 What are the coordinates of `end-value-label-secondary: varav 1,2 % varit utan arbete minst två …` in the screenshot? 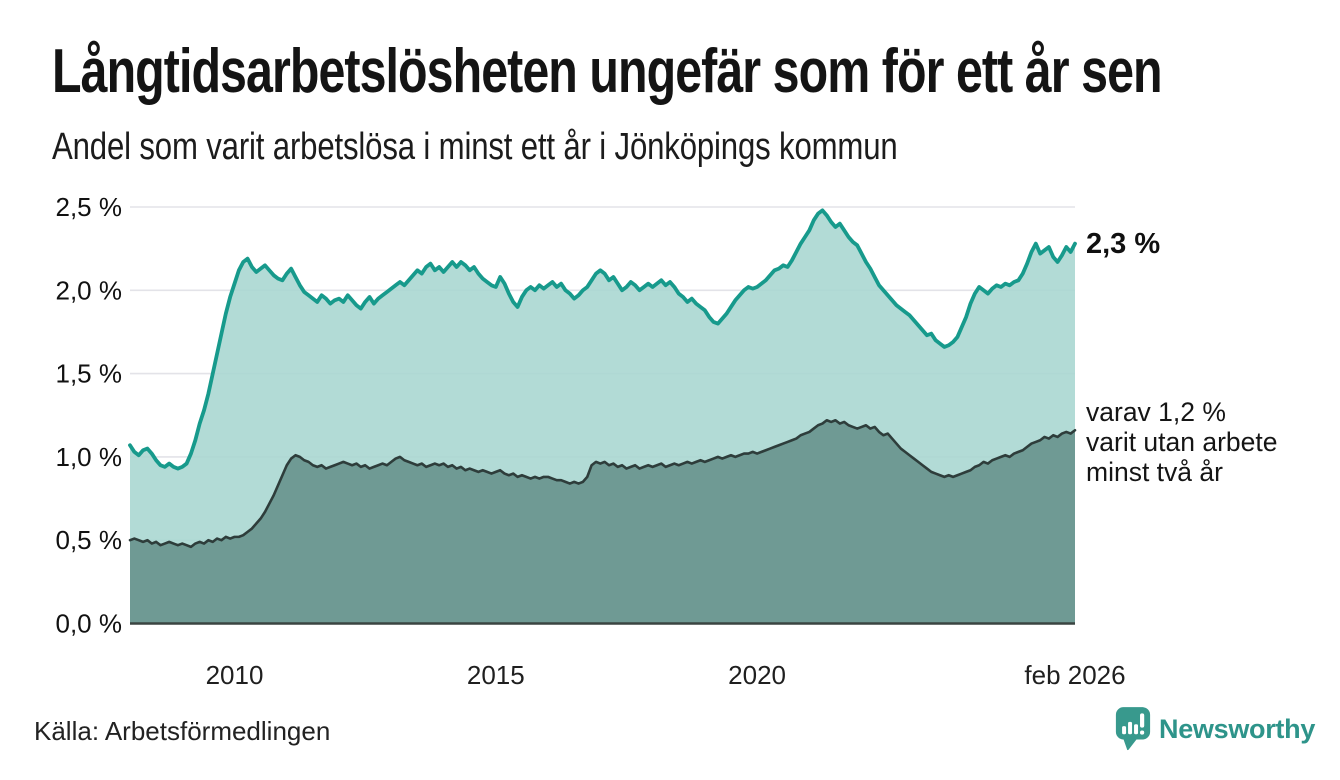 It's located at (1182, 442).